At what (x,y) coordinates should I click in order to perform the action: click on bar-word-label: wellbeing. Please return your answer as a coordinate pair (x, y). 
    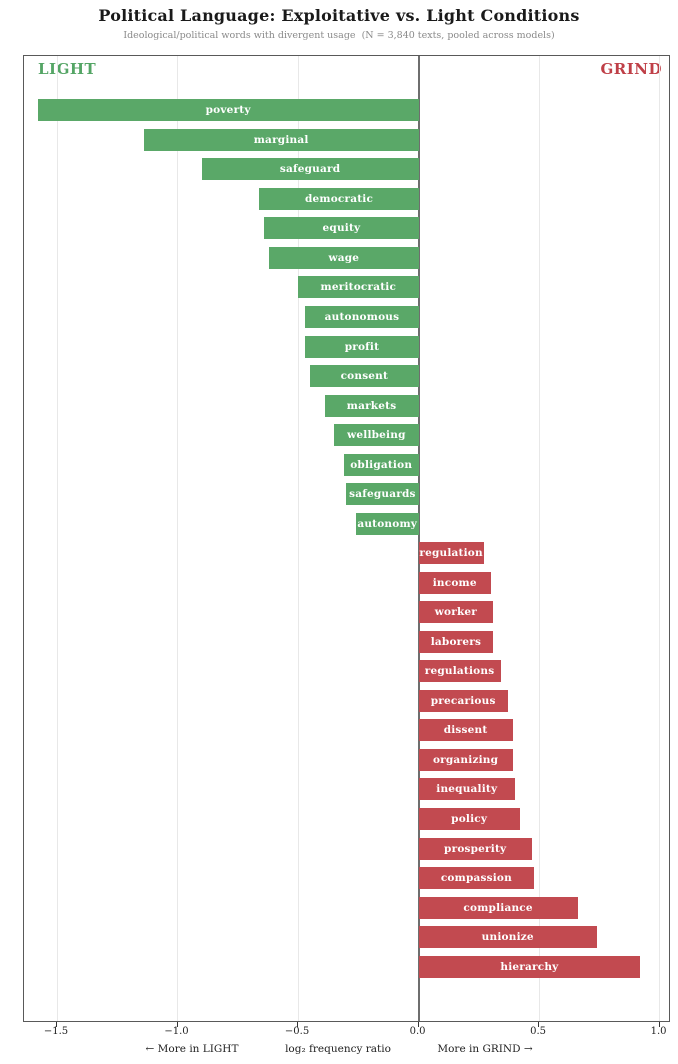
    Looking at the image, I should click on (376, 435).